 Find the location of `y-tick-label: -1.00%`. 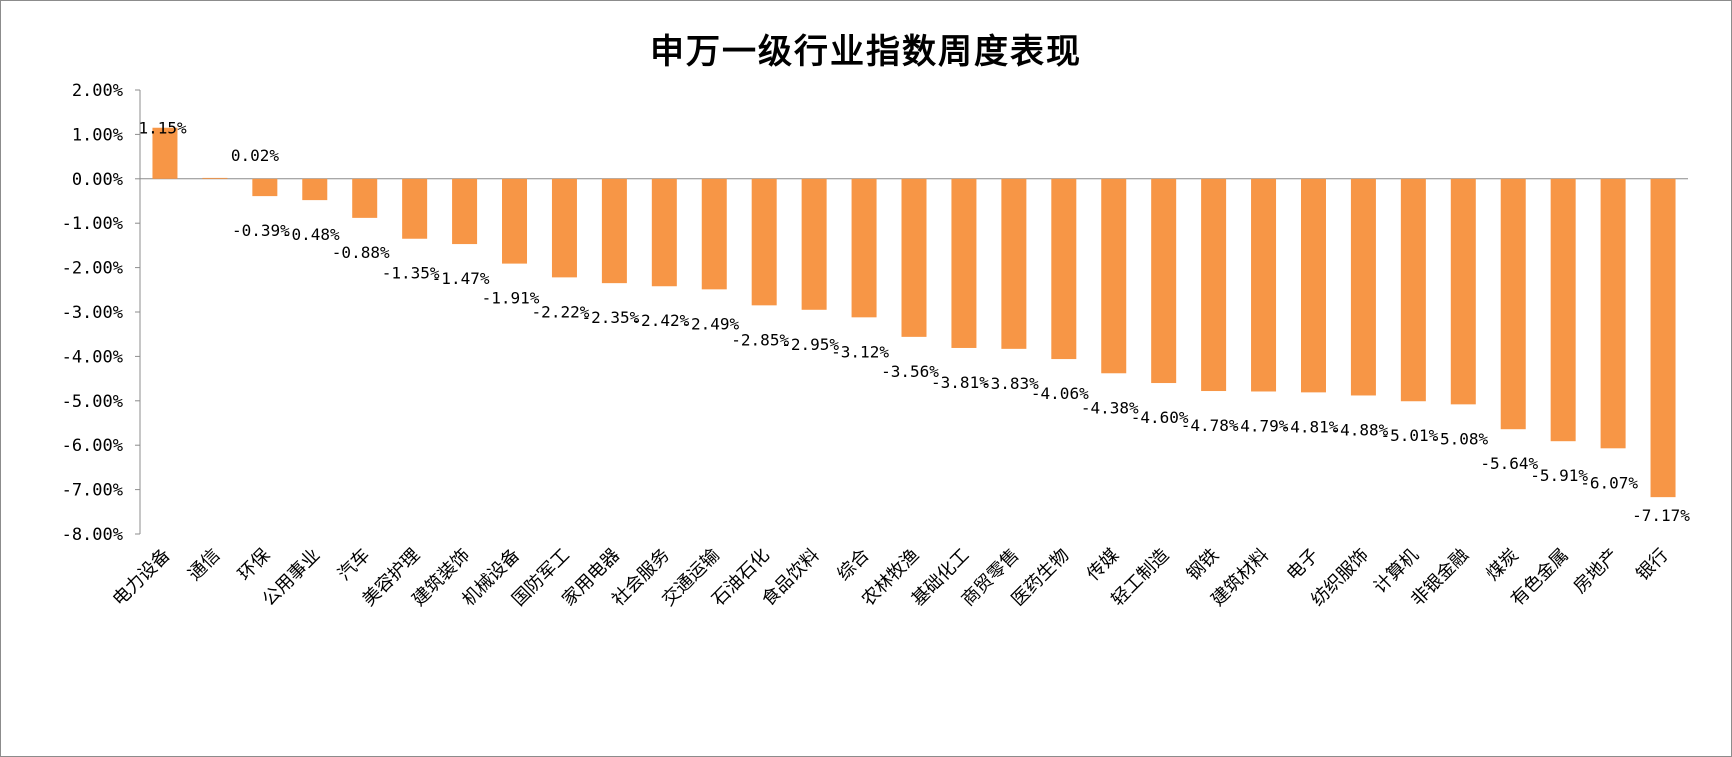

y-tick-label: -1.00% is located at coordinates (92, 224).